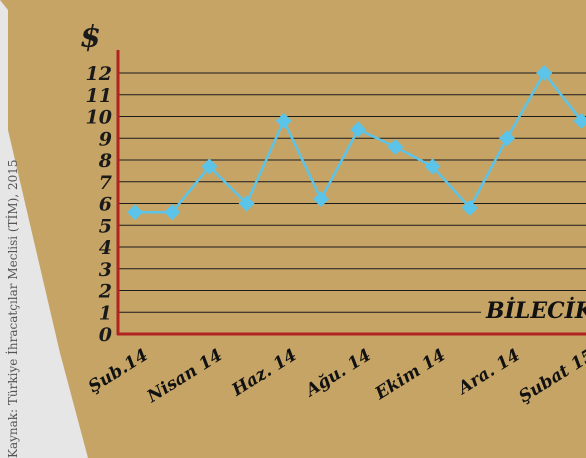 The image size is (586, 458). Describe the element at coordinates (105, 248) in the screenshot. I see `y-tick-label: 4` at that location.